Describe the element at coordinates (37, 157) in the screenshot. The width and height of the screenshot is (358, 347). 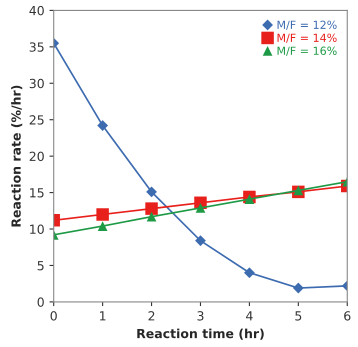
I see `y-tick-label: 20` at that location.